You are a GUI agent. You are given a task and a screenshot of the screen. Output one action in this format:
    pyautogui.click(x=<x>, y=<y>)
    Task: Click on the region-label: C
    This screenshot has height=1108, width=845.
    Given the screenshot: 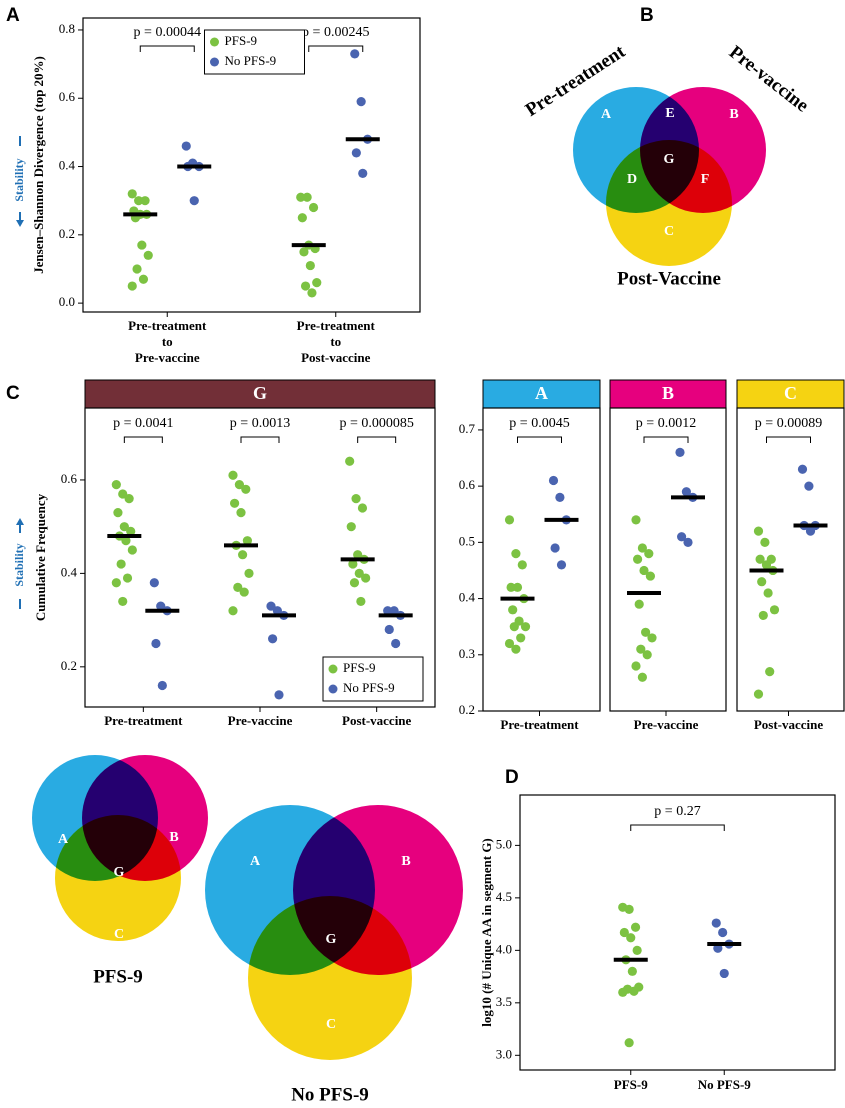 What is the action you would take?
    pyautogui.click(x=331, y=1024)
    